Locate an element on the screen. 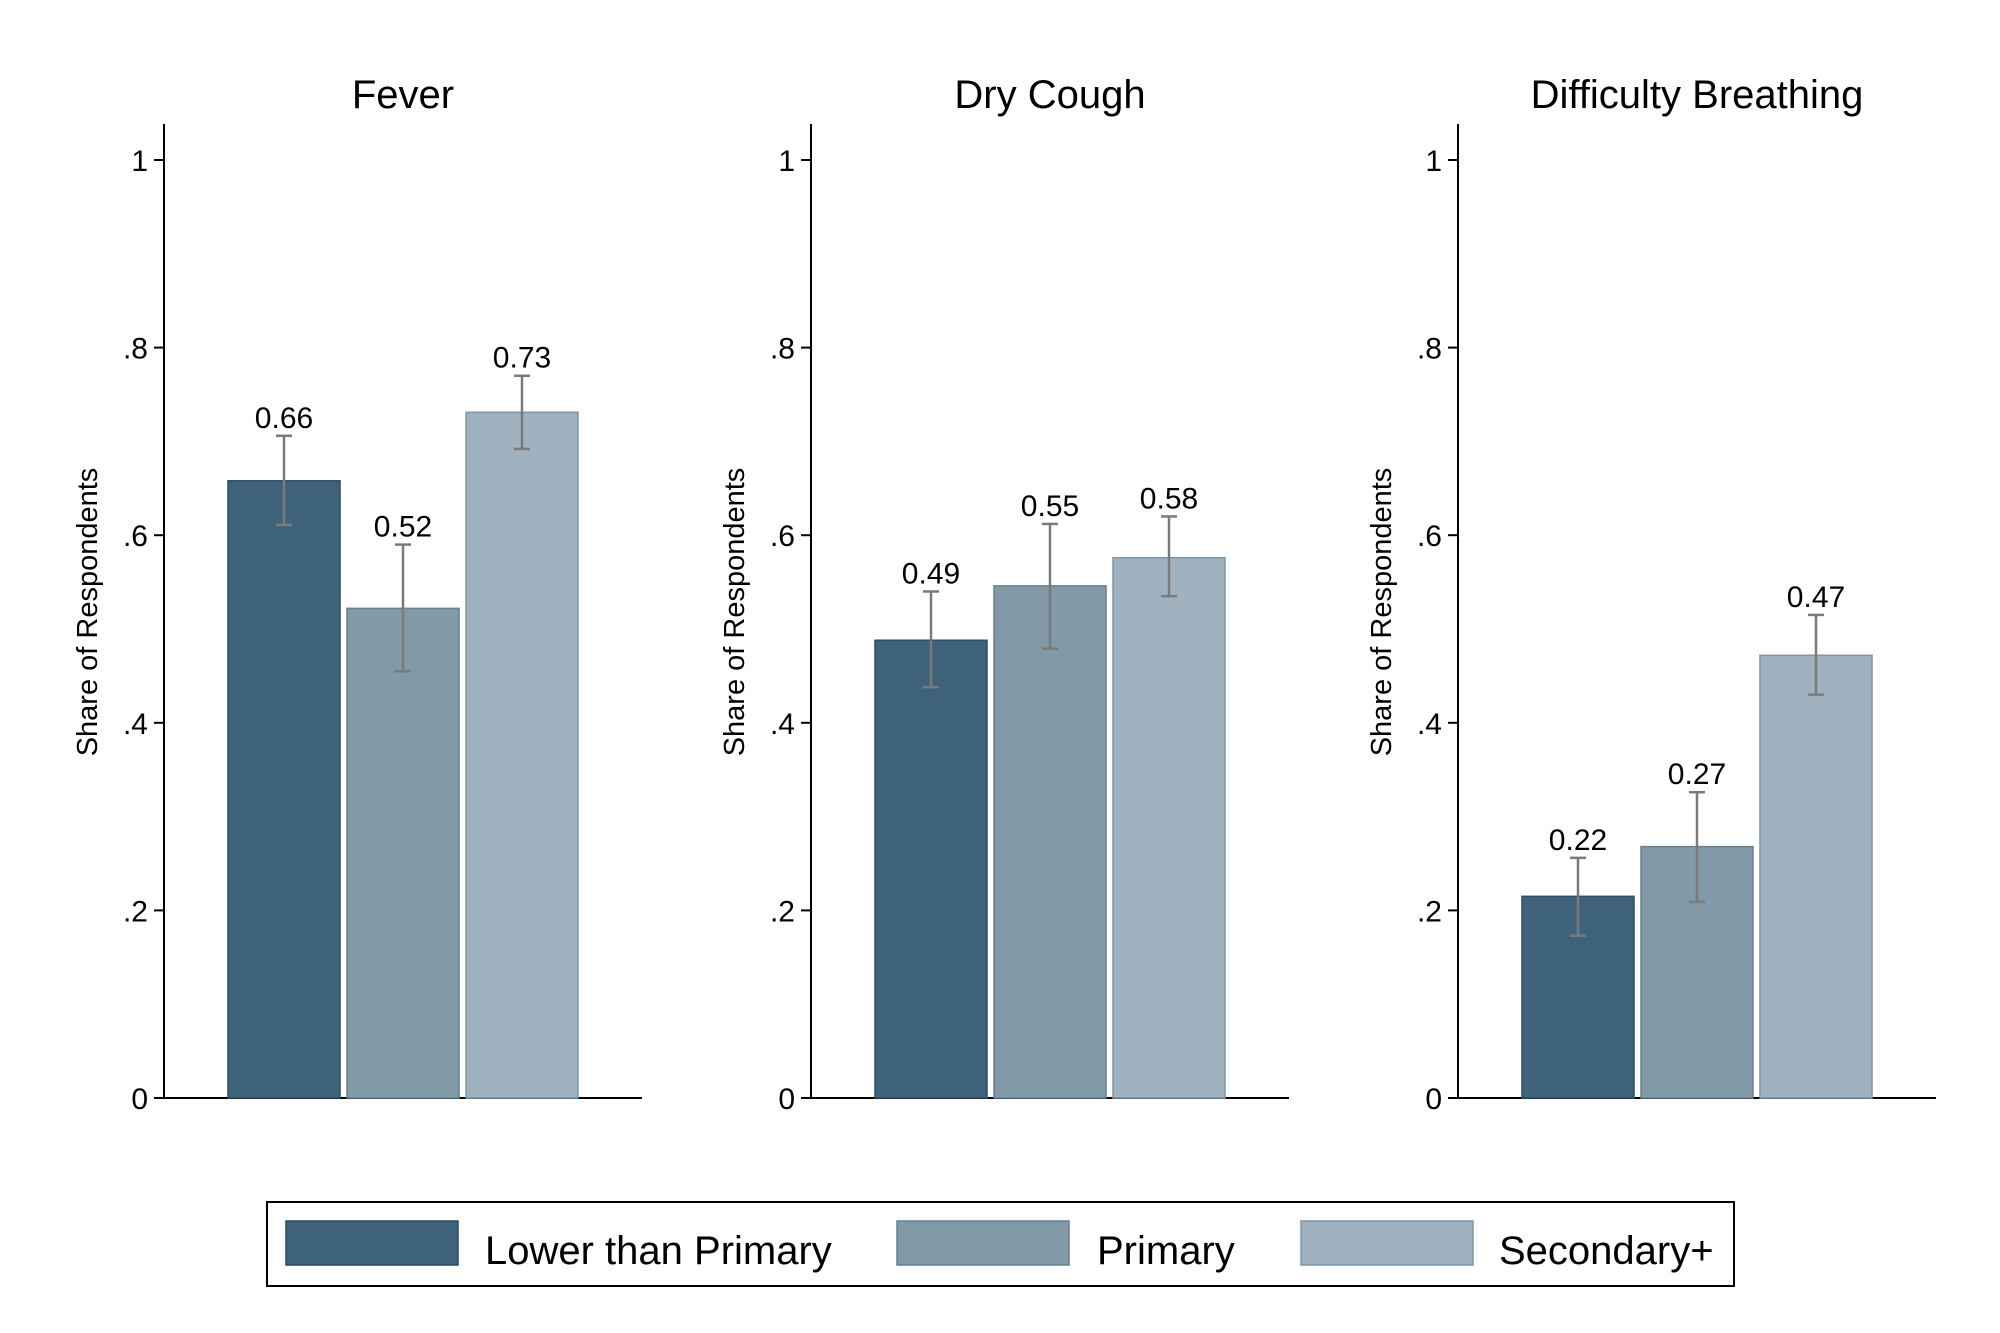  data-label: 0.73 is located at coordinates (522, 358).